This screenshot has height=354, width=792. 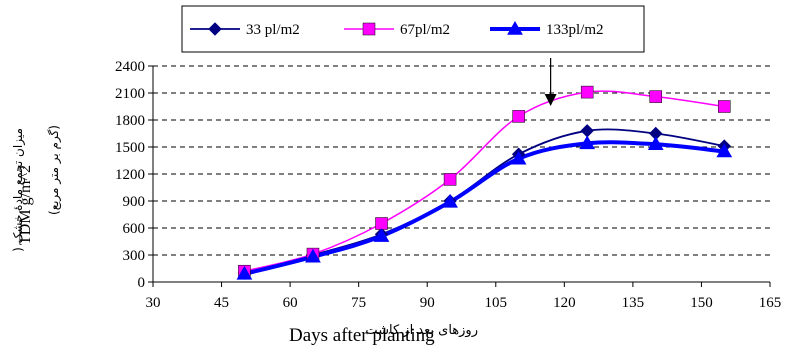 I want to click on y-axis-label: TDM g/m^2, so click(x=25, y=205).